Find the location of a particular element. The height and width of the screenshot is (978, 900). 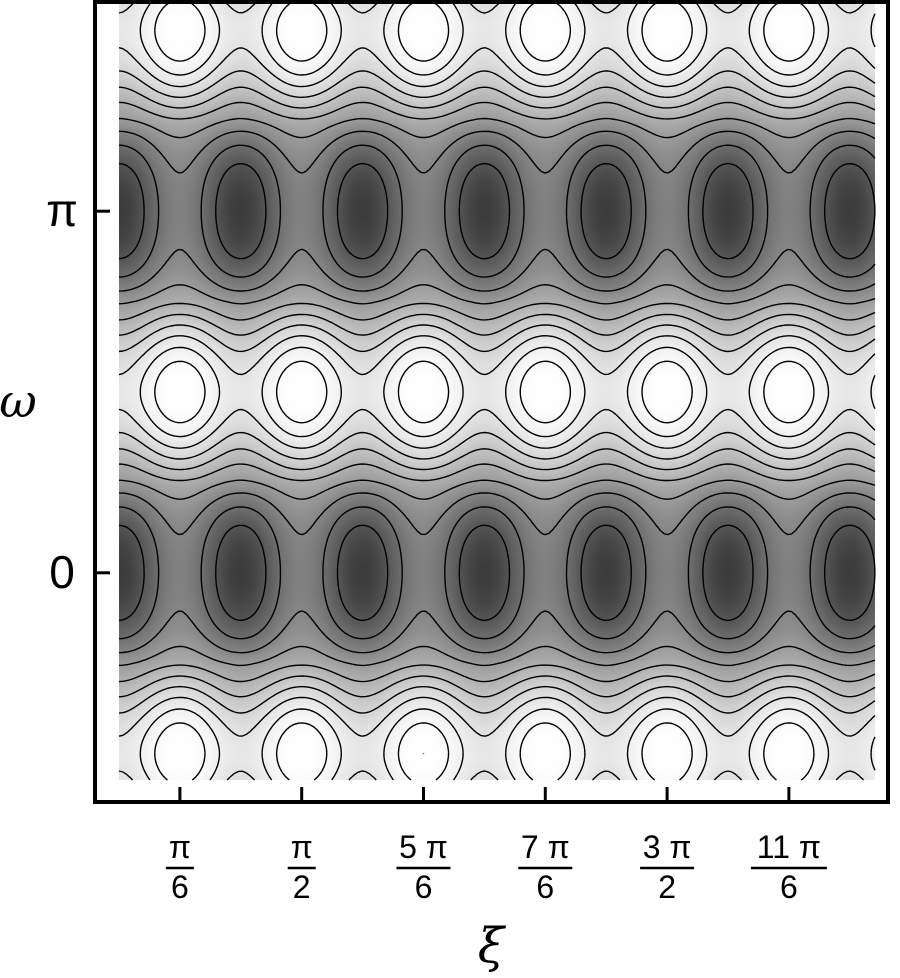

x-tick-numerator: 3 π is located at coordinates (667, 847).